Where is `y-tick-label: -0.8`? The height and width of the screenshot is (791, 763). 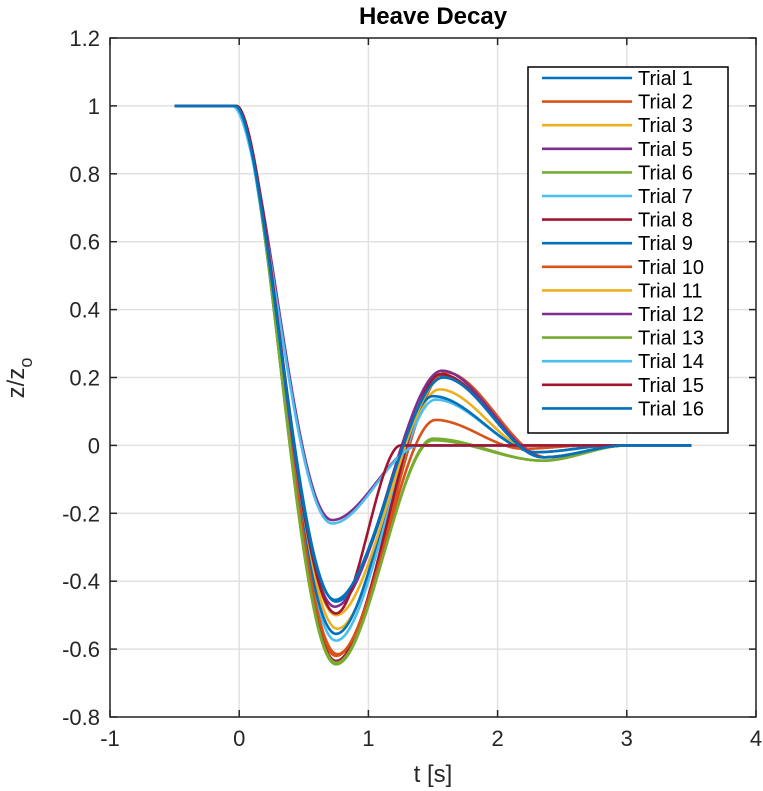 y-tick-label: -0.8 is located at coordinates (81, 717).